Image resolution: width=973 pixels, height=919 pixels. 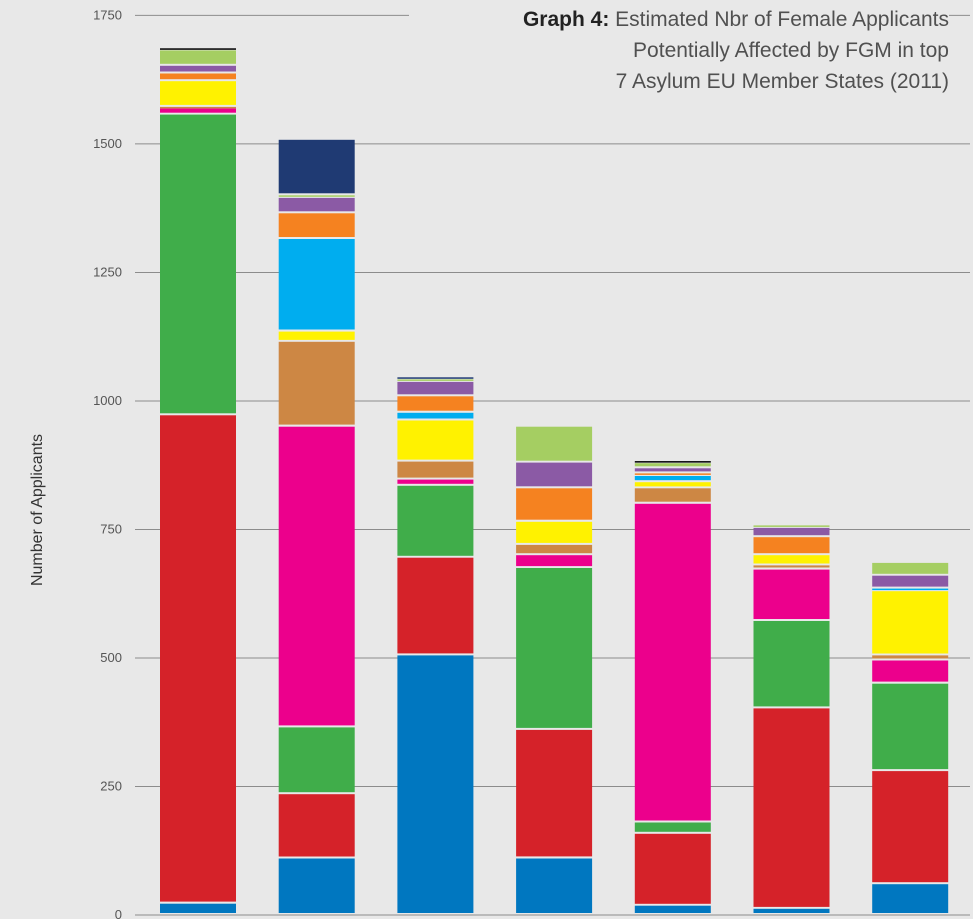 I want to click on title-prefix: Graph 4:, so click(x=566, y=19).